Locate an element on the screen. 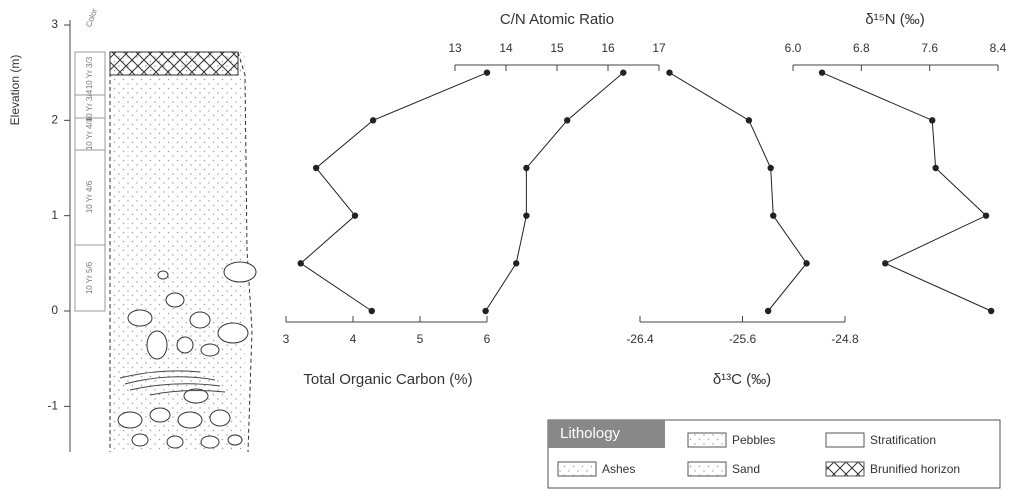  legend-header is located at coordinates (606, 434).